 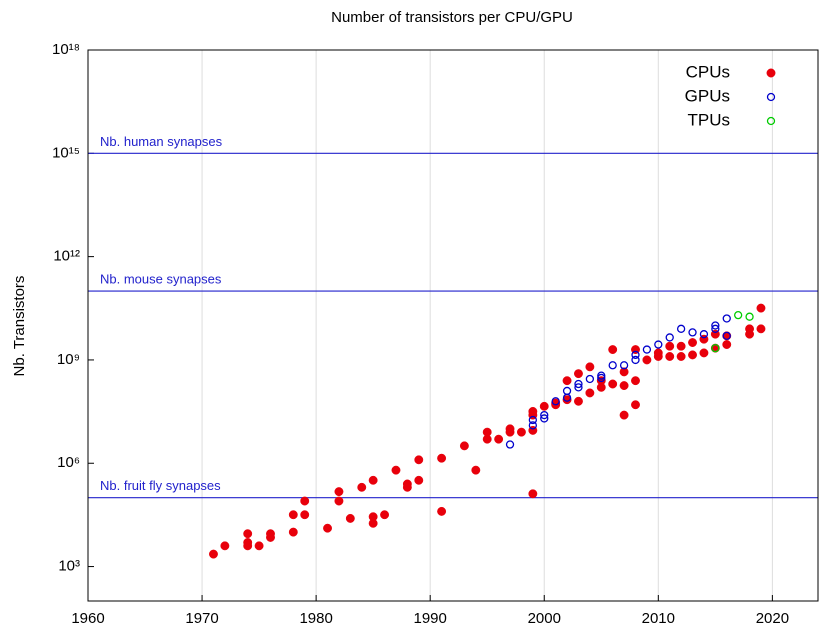 What do you see at coordinates (87, 618) in the screenshot?
I see `x-tick-label: 1960` at bounding box center [87, 618].